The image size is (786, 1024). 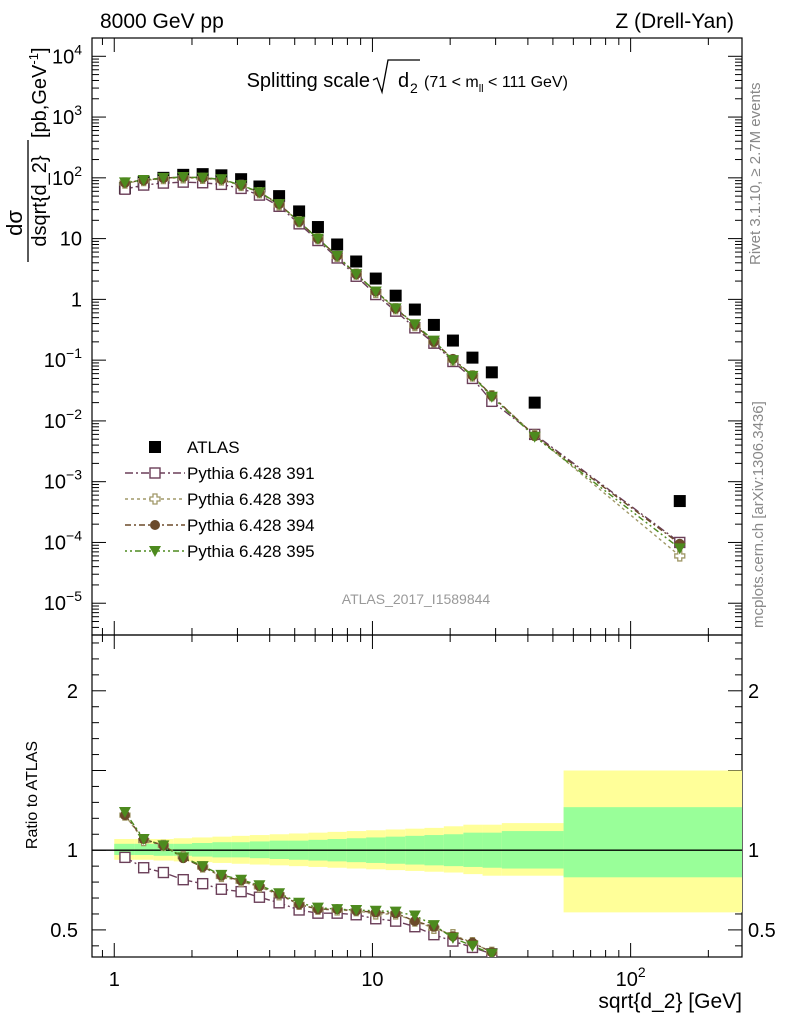 I want to click on title-subscript: 2, so click(x=414, y=88).